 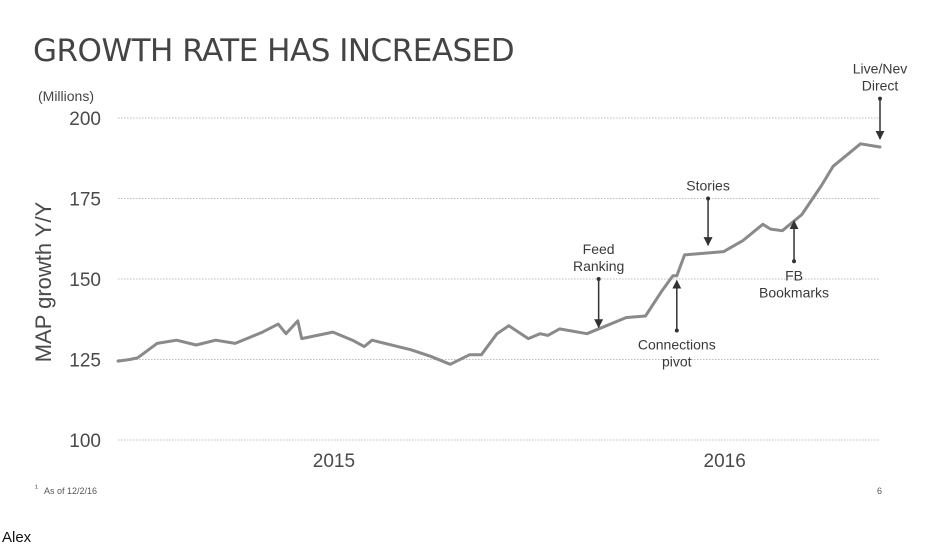 What do you see at coordinates (794, 292) in the screenshot?
I see `annotation-label: Bookmarks` at bounding box center [794, 292].